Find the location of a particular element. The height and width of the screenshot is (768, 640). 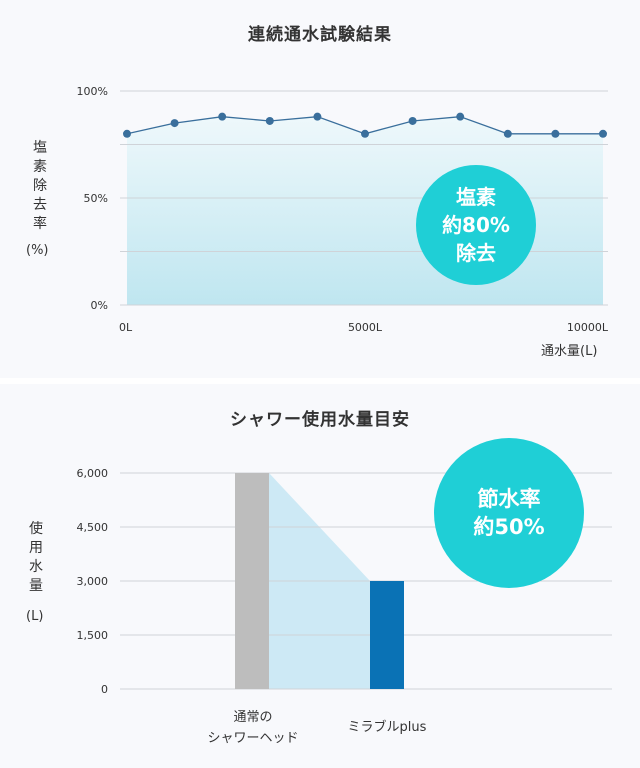

y-tick-label: 1,500 is located at coordinates (93, 635).